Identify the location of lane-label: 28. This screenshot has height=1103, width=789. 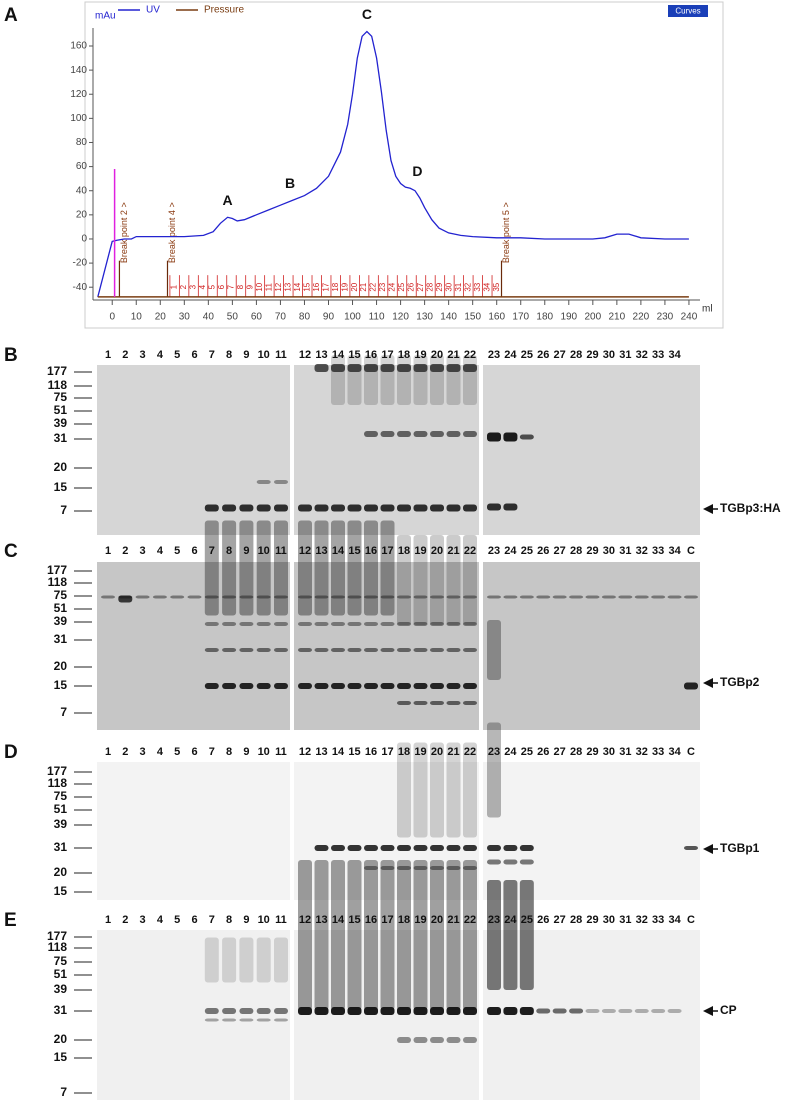
(576, 752).